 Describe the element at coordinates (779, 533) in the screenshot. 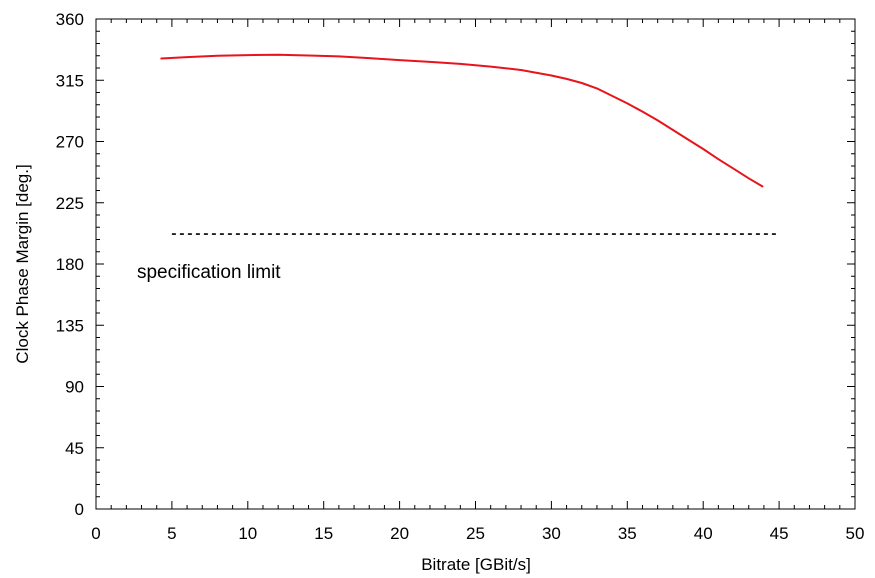

I see `x-tick-label: 45` at that location.